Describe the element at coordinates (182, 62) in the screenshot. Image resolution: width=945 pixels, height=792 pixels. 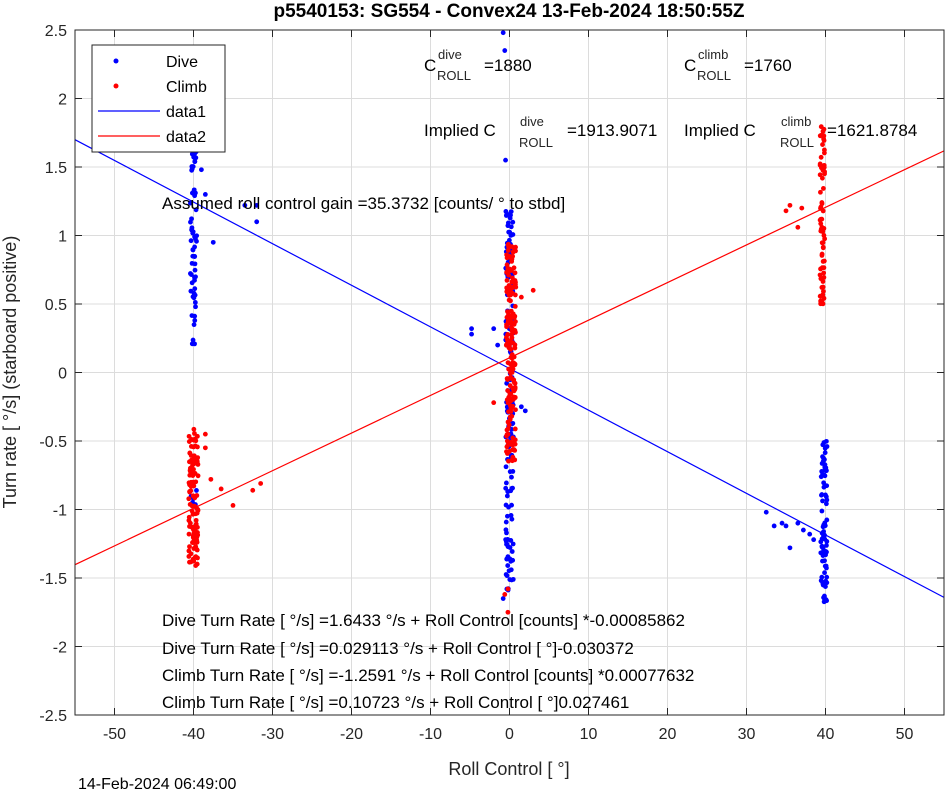
I see `legend-dive-label: Dive` at that location.